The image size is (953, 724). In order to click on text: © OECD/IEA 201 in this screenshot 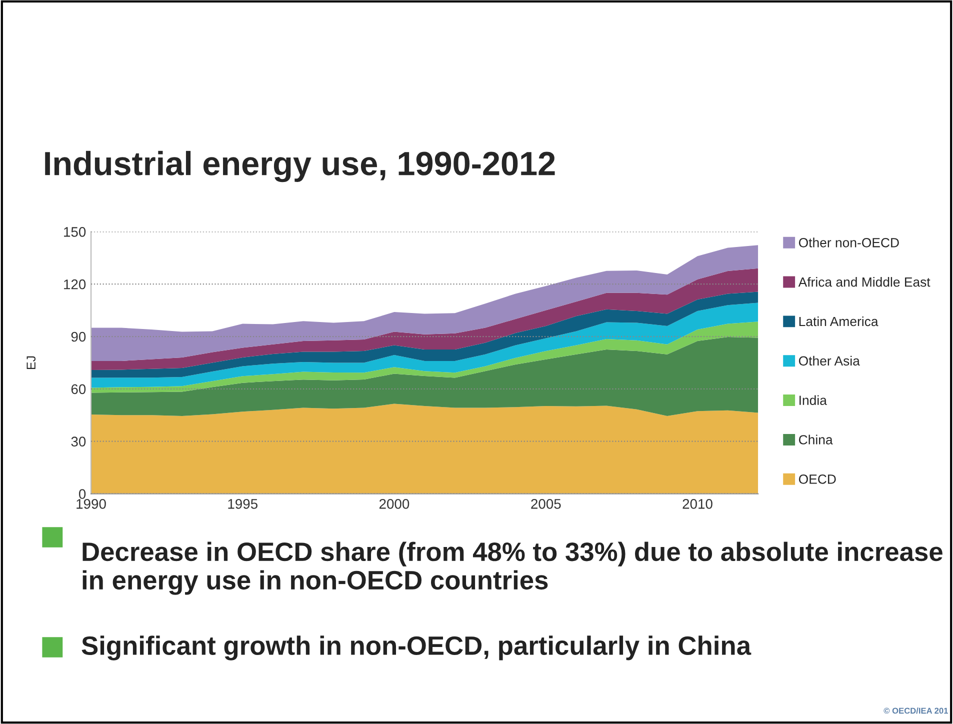, I will do `click(916, 711)`.